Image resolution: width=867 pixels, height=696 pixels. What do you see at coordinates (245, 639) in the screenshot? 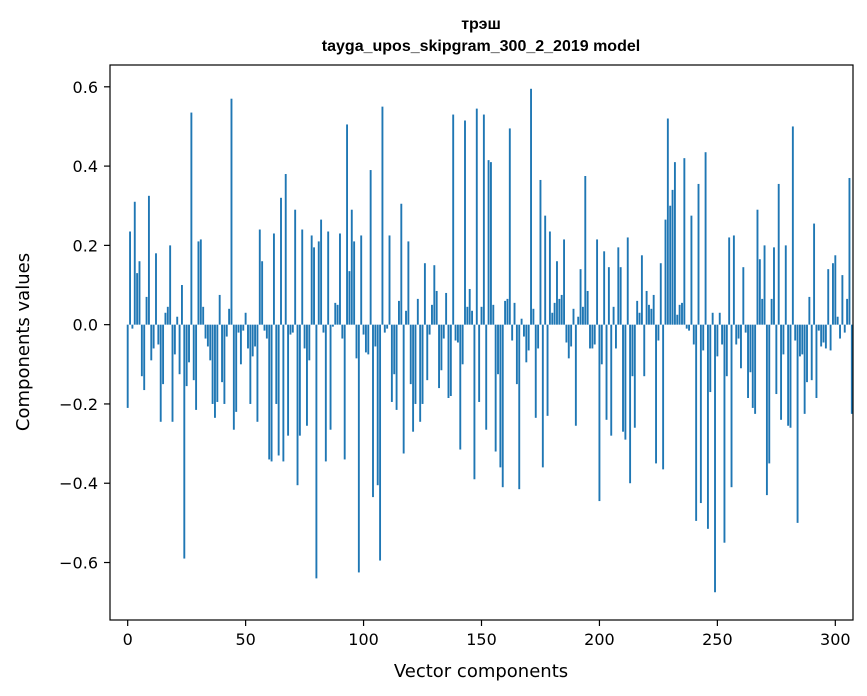
I see `x-tick-label: 50` at bounding box center [245, 639].